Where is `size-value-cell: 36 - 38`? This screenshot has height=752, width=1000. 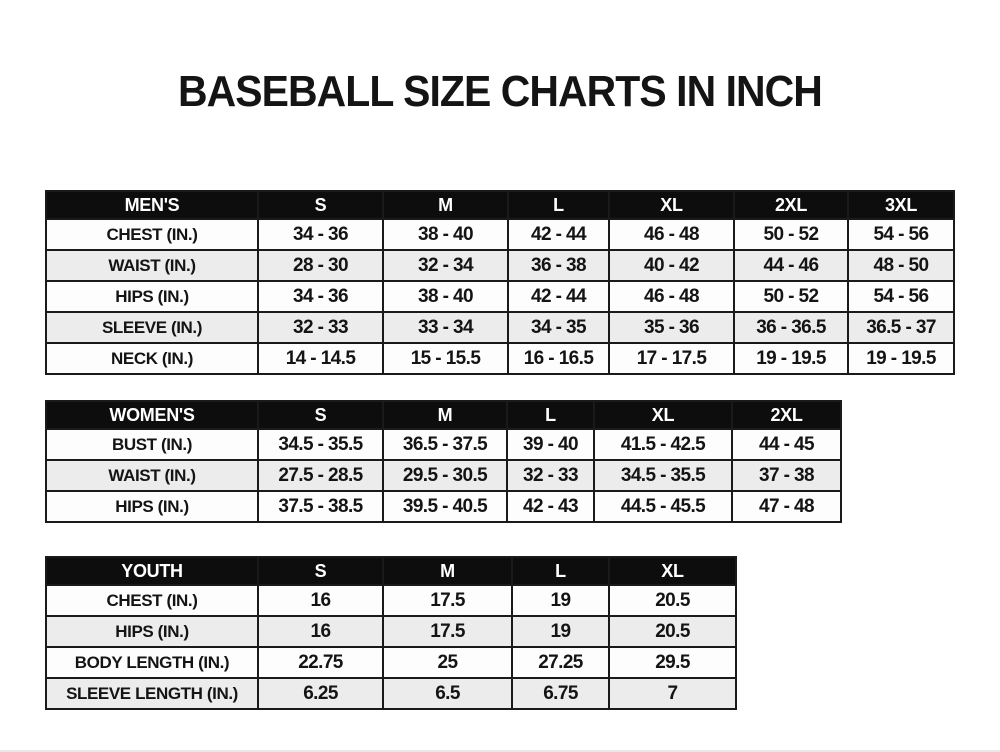 size-value-cell: 36 - 38 is located at coordinates (558, 265).